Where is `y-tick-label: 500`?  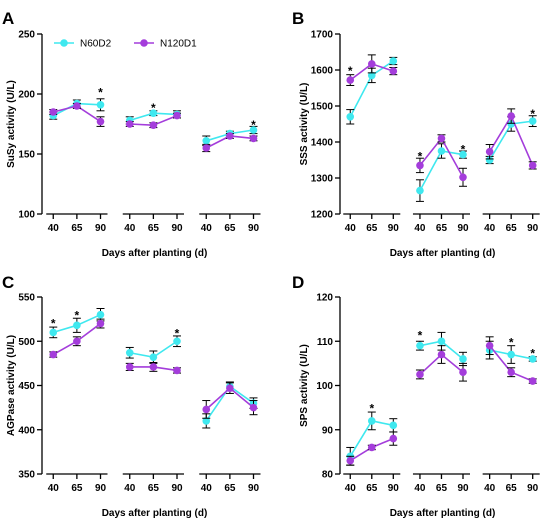 y-tick-label: 500 is located at coordinates (26, 342).